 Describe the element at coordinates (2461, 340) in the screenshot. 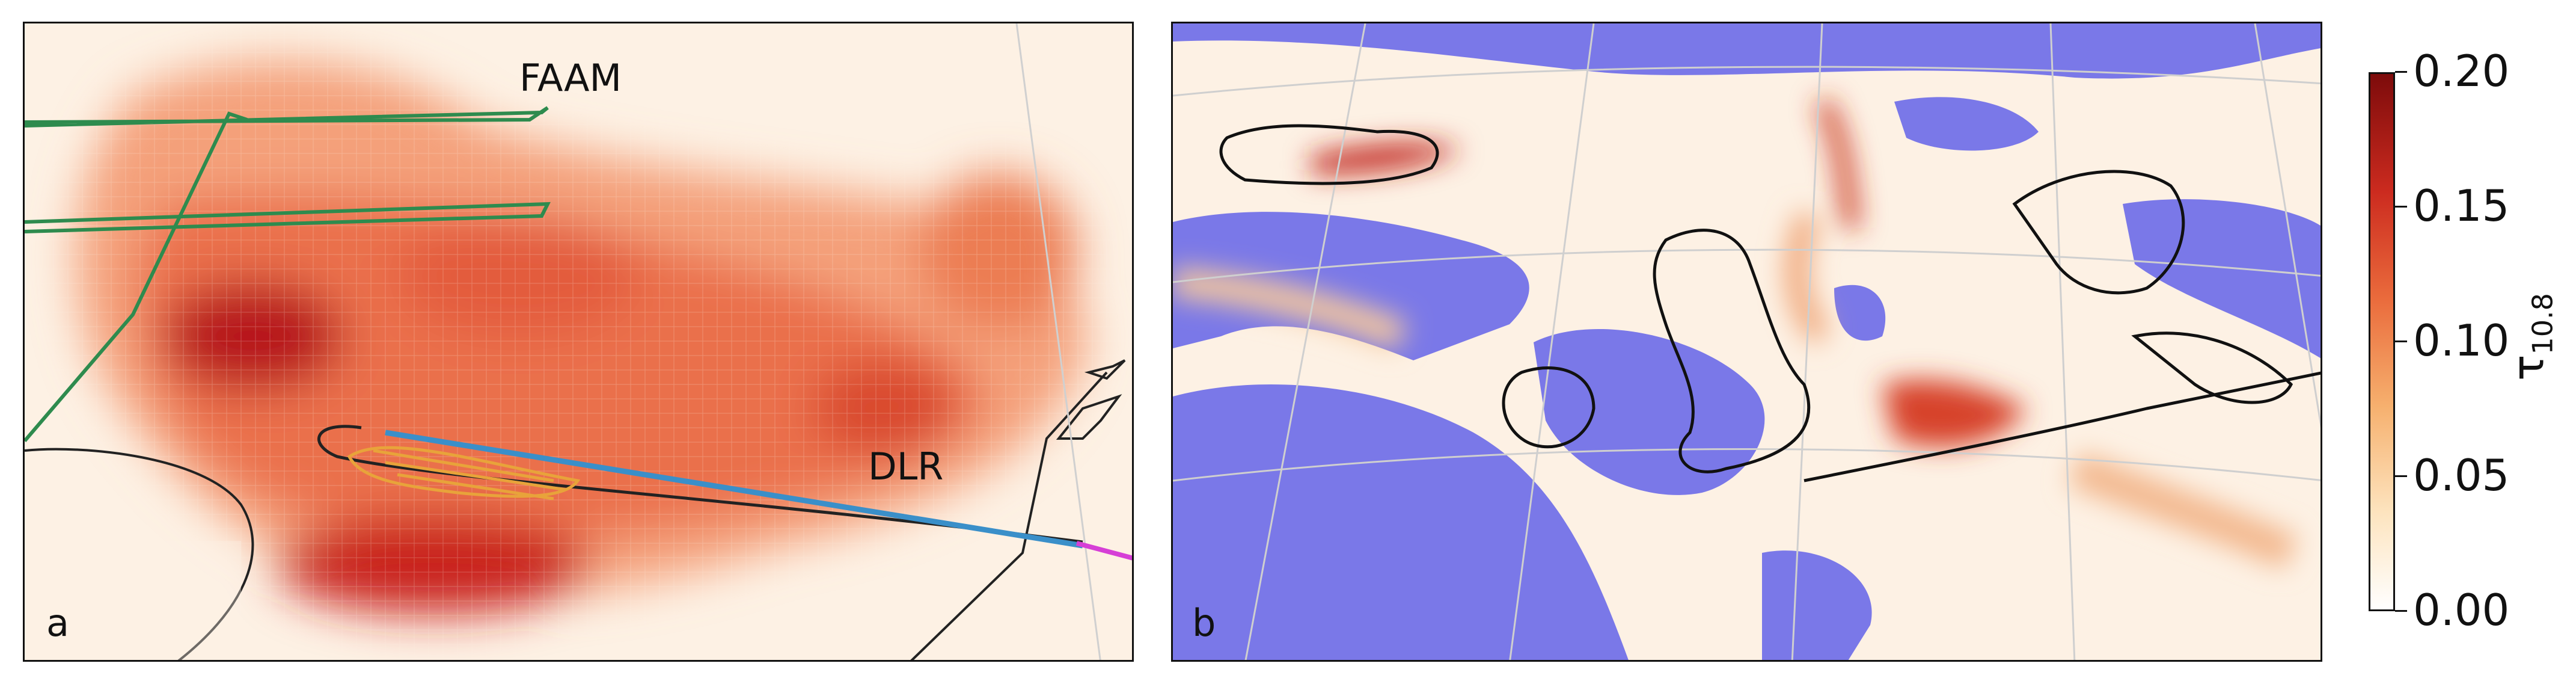

I see `colorbar-tick-label: 0.10` at that location.